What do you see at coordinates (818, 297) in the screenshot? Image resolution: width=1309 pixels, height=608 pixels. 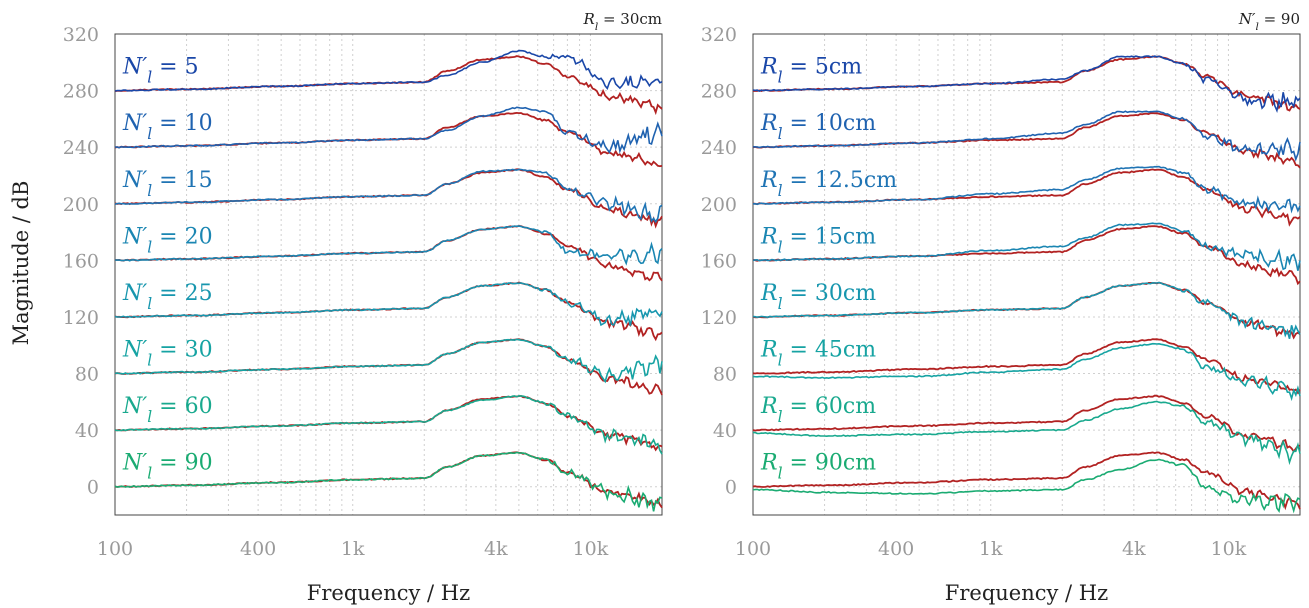 I see `series-label: Rl = 30cm` at bounding box center [818, 297].